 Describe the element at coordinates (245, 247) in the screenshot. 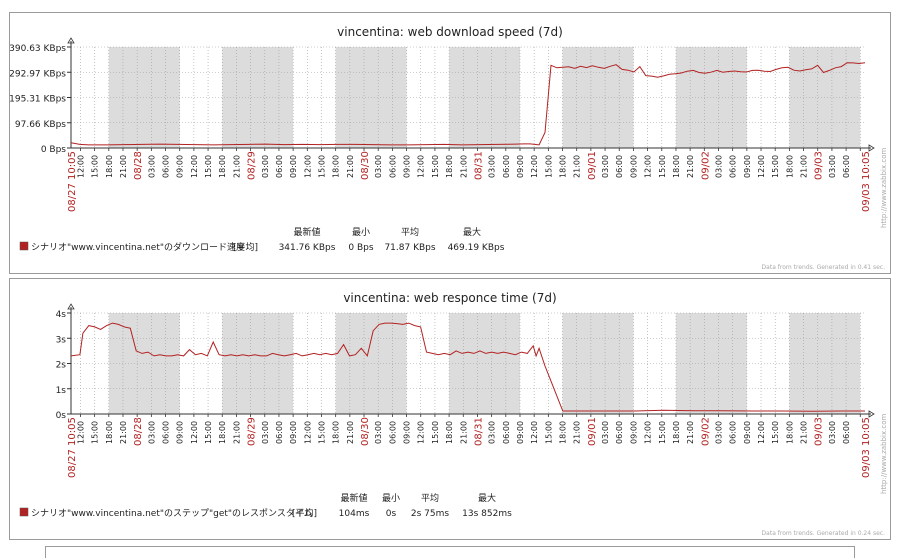

I see `legend-function: [平均]` at that location.